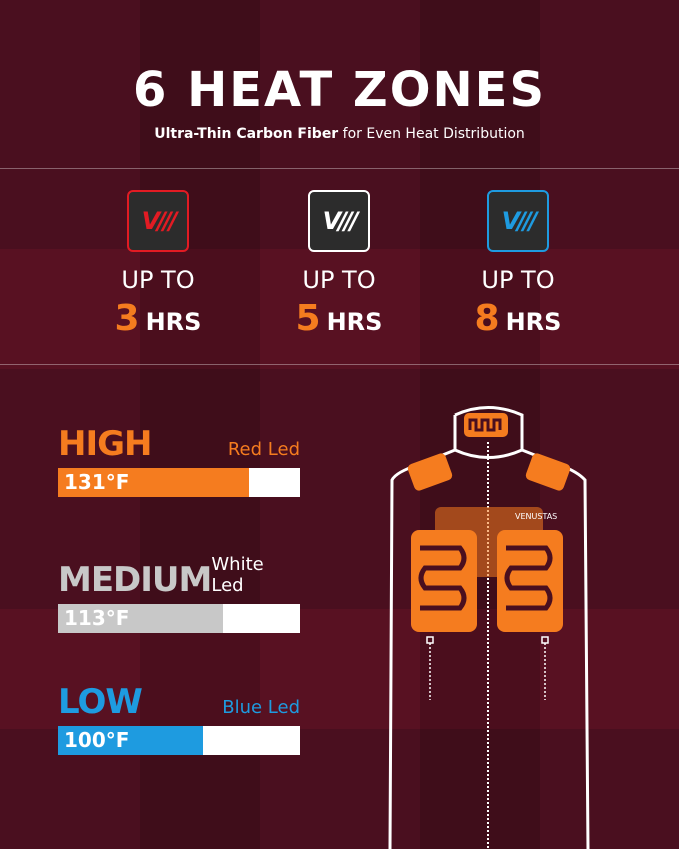 Image resolution: width=679 pixels, height=849 pixels. I want to click on brand-label: VENUSTAS, so click(536, 516).